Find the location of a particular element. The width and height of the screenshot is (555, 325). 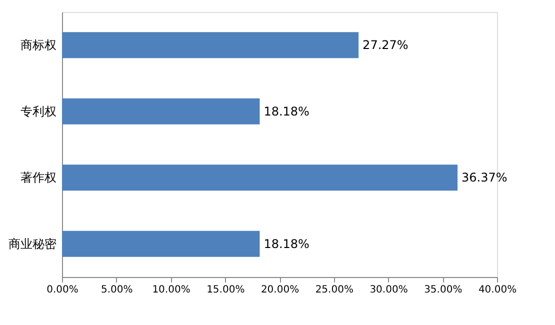

x-tick-label: 20.00% is located at coordinates (280, 290).